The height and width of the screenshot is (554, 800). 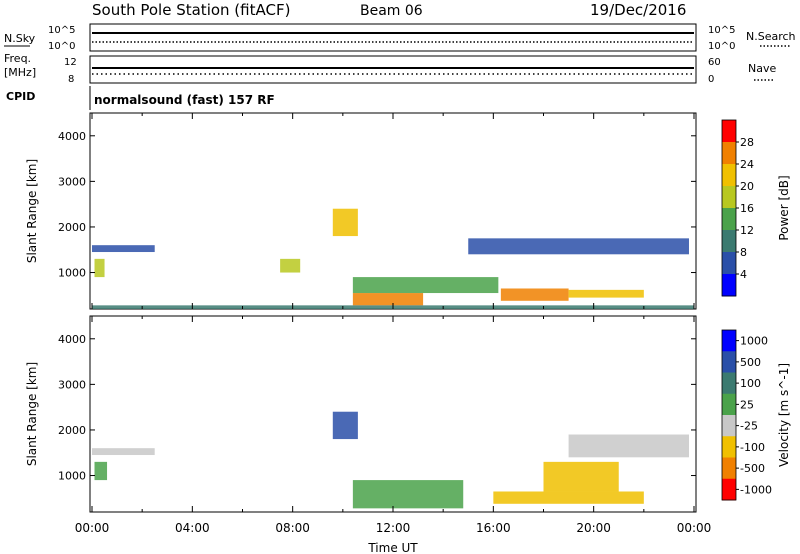 What do you see at coordinates (638, 10) in the screenshot?
I see `date-label: 19/Dec/2016` at bounding box center [638, 10].